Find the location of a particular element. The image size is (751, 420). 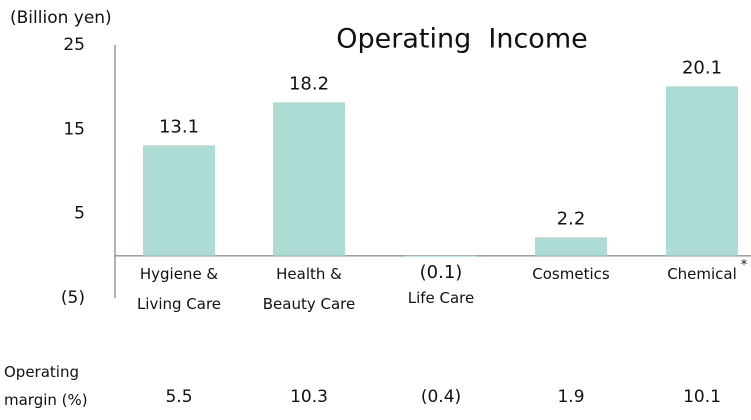

x-tick-label: Cosmetics is located at coordinates (571, 273).